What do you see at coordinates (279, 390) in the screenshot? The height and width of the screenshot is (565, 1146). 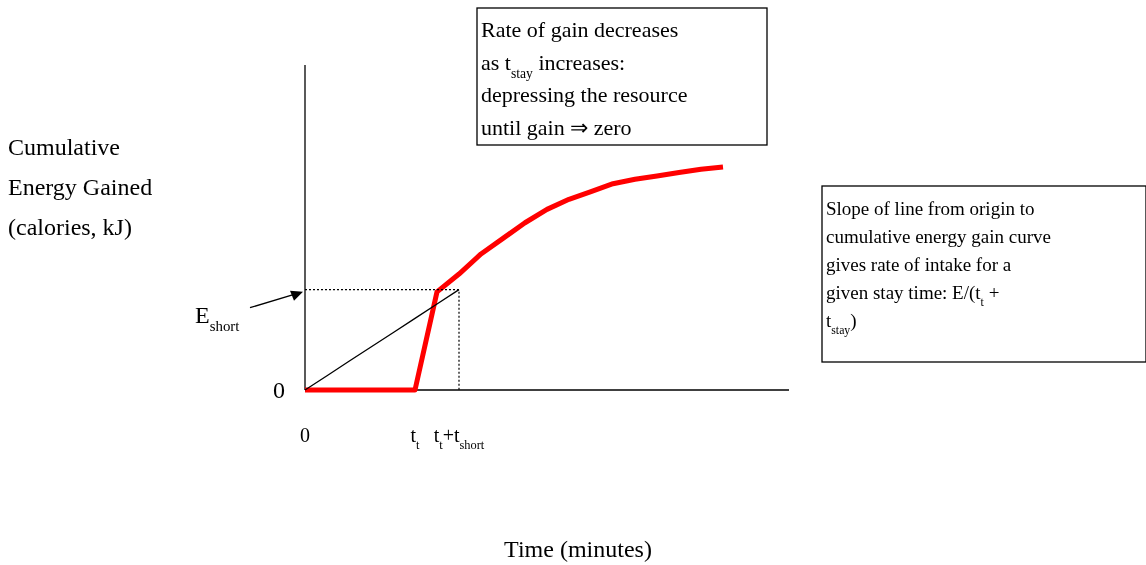 I see `text: 0` at bounding box center [279, 390].